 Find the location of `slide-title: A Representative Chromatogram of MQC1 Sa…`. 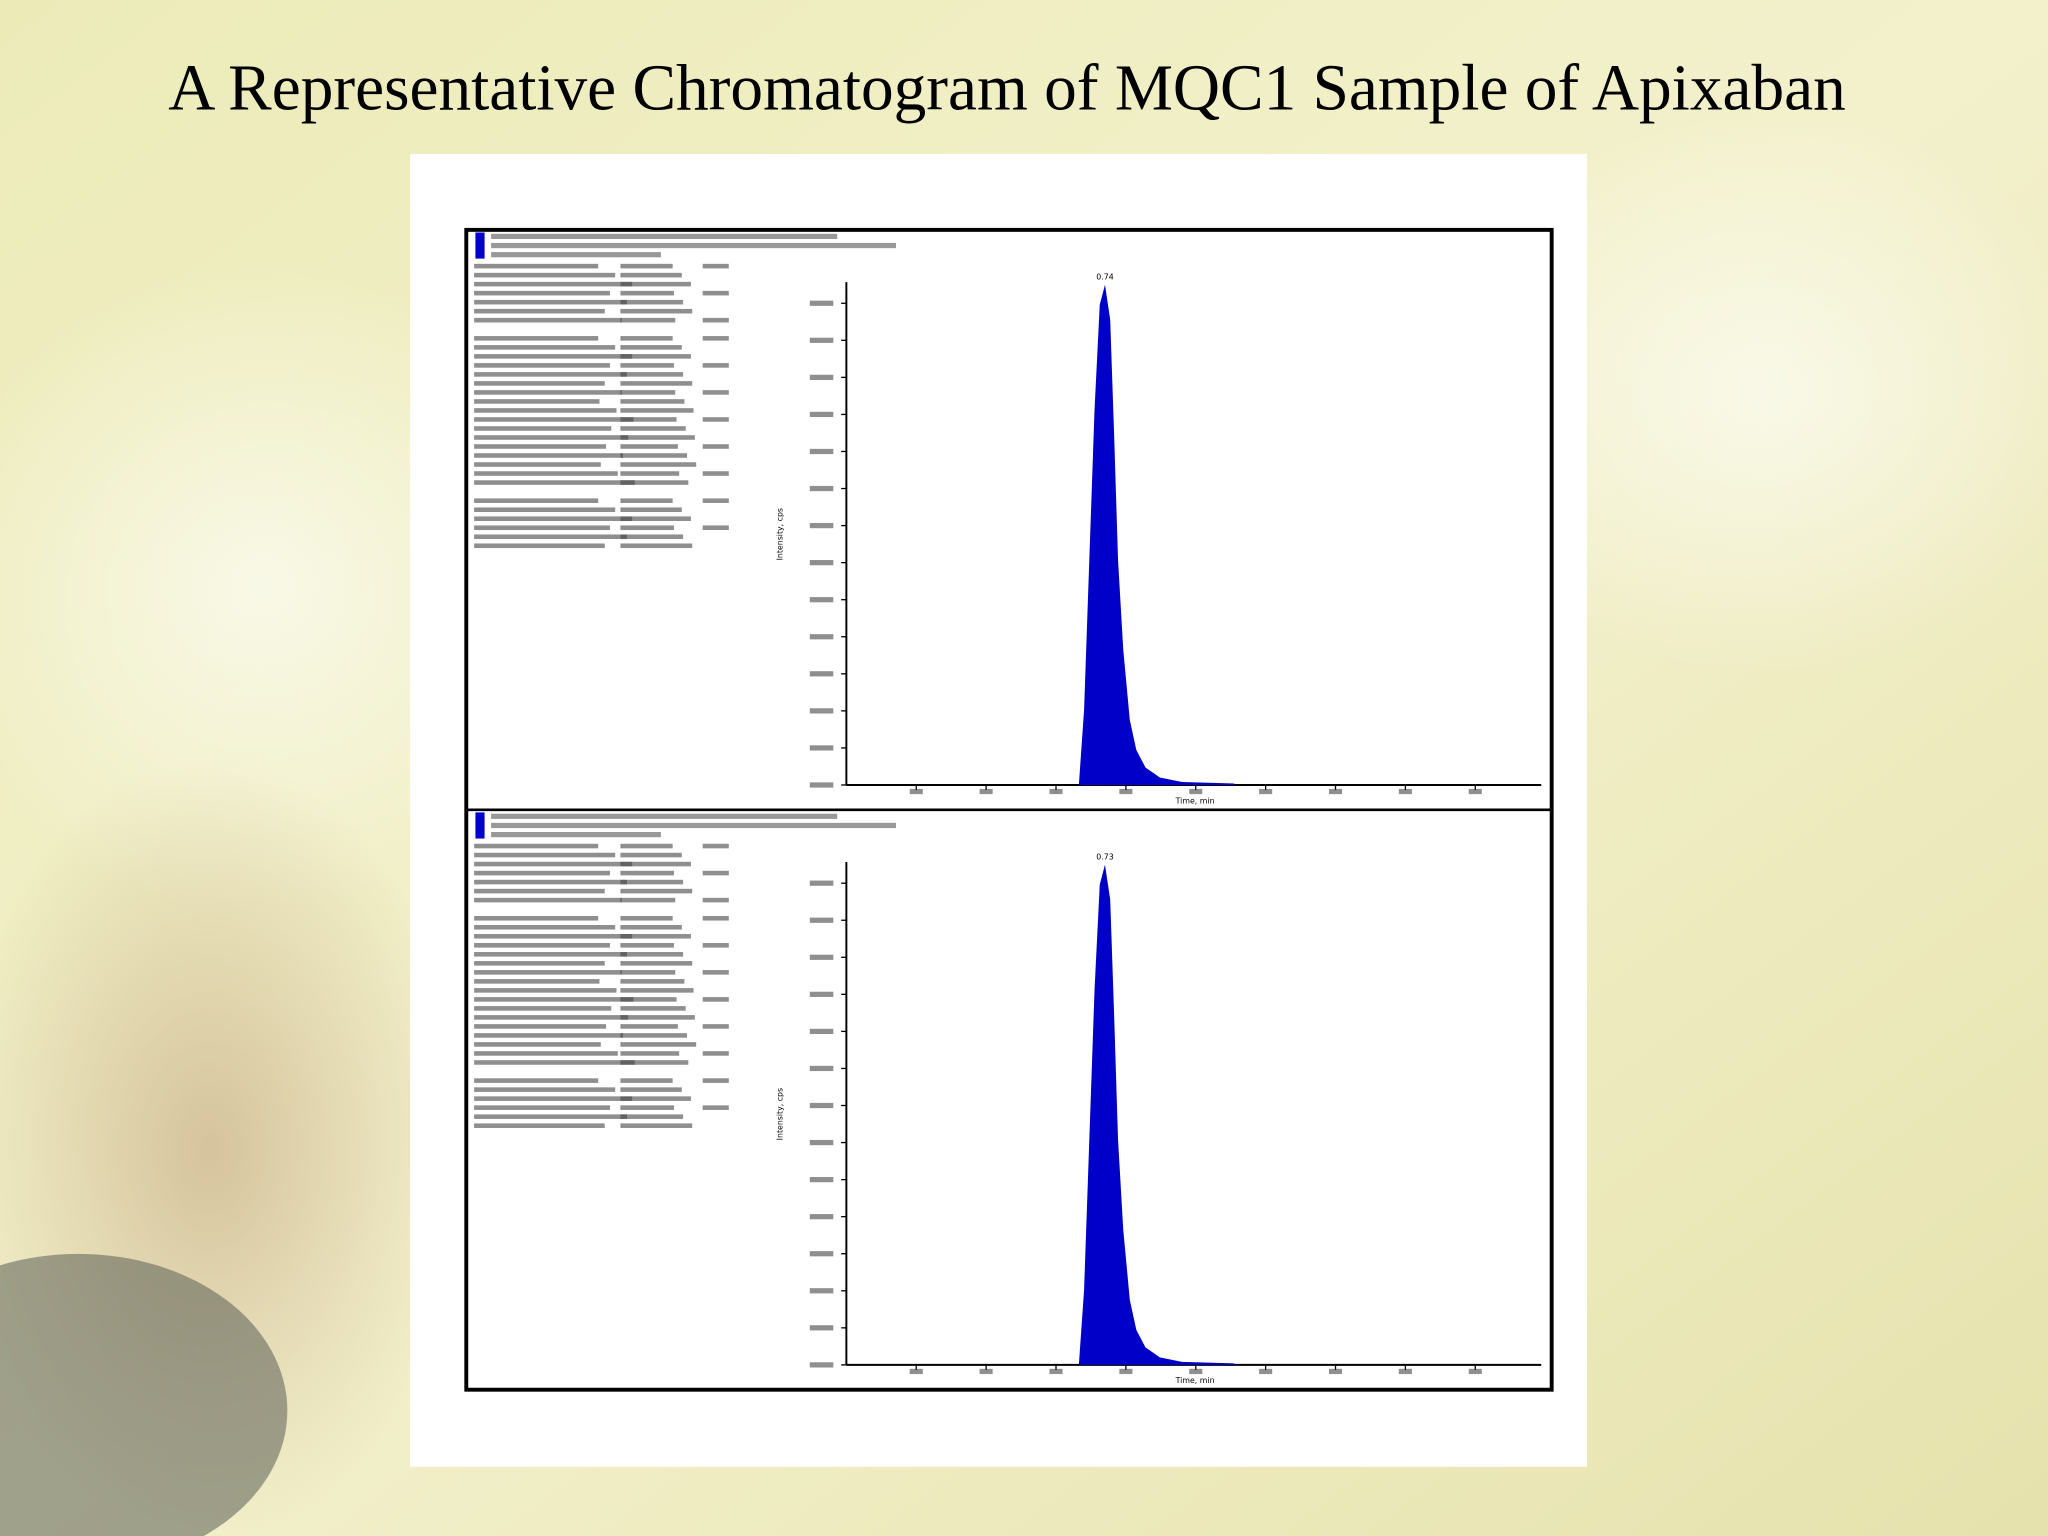

slide-title: A Representative Chromatogram of MQC1 Sa… is located at coordinates (1006, 89).